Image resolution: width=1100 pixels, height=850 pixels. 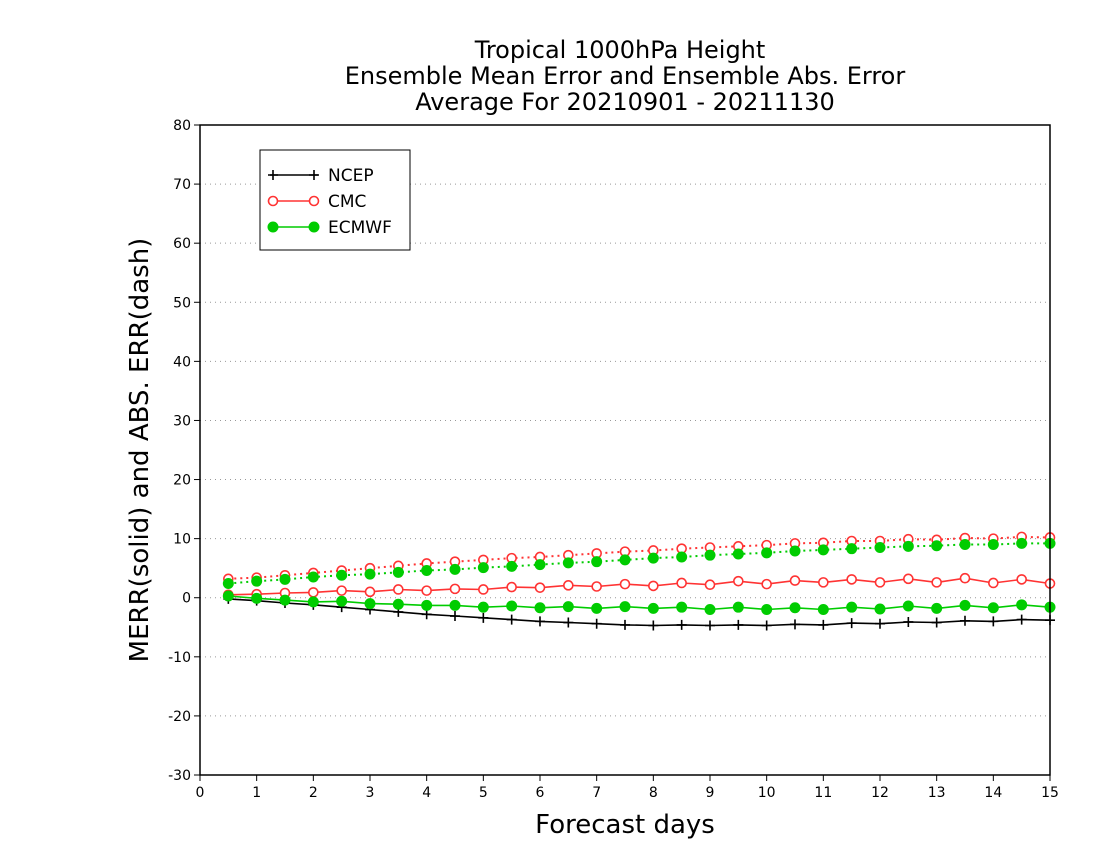 What do you see at coordinates (370, 793) in the screenshot?
I see `x-tick-label: 3` at bounding box center [370, 793].